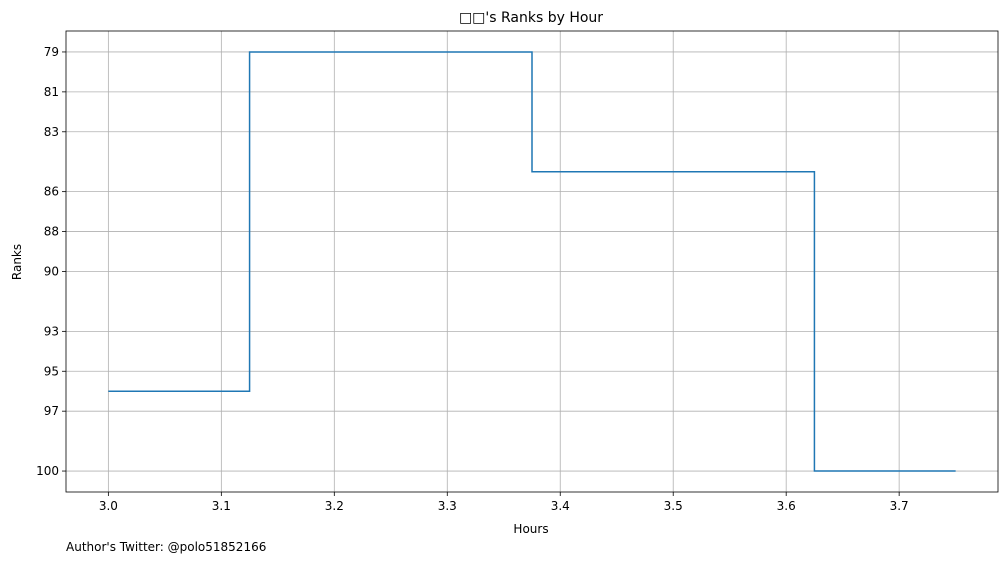 The width and height of the screenshot is (1005, 562). What do you see at coordinates (51, 371) in the screenshot?
I see `y-tick-label: 95` at bounding box center [51, 371].